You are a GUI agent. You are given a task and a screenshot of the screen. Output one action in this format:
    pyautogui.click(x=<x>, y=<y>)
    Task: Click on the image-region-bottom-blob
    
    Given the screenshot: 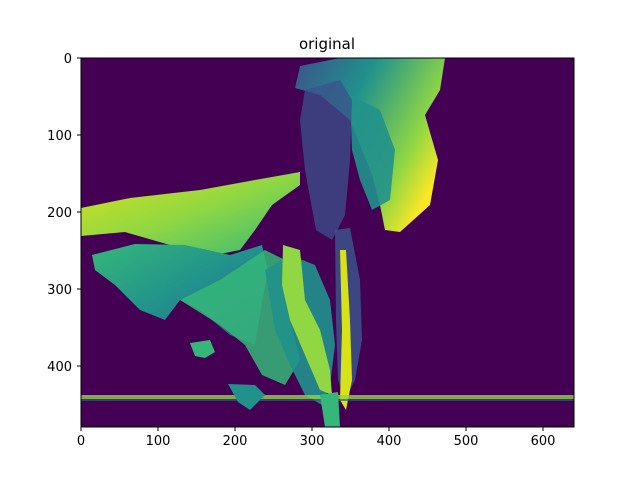 What is the action you would take?
    pyautogui.click(x=246, y=397)
    